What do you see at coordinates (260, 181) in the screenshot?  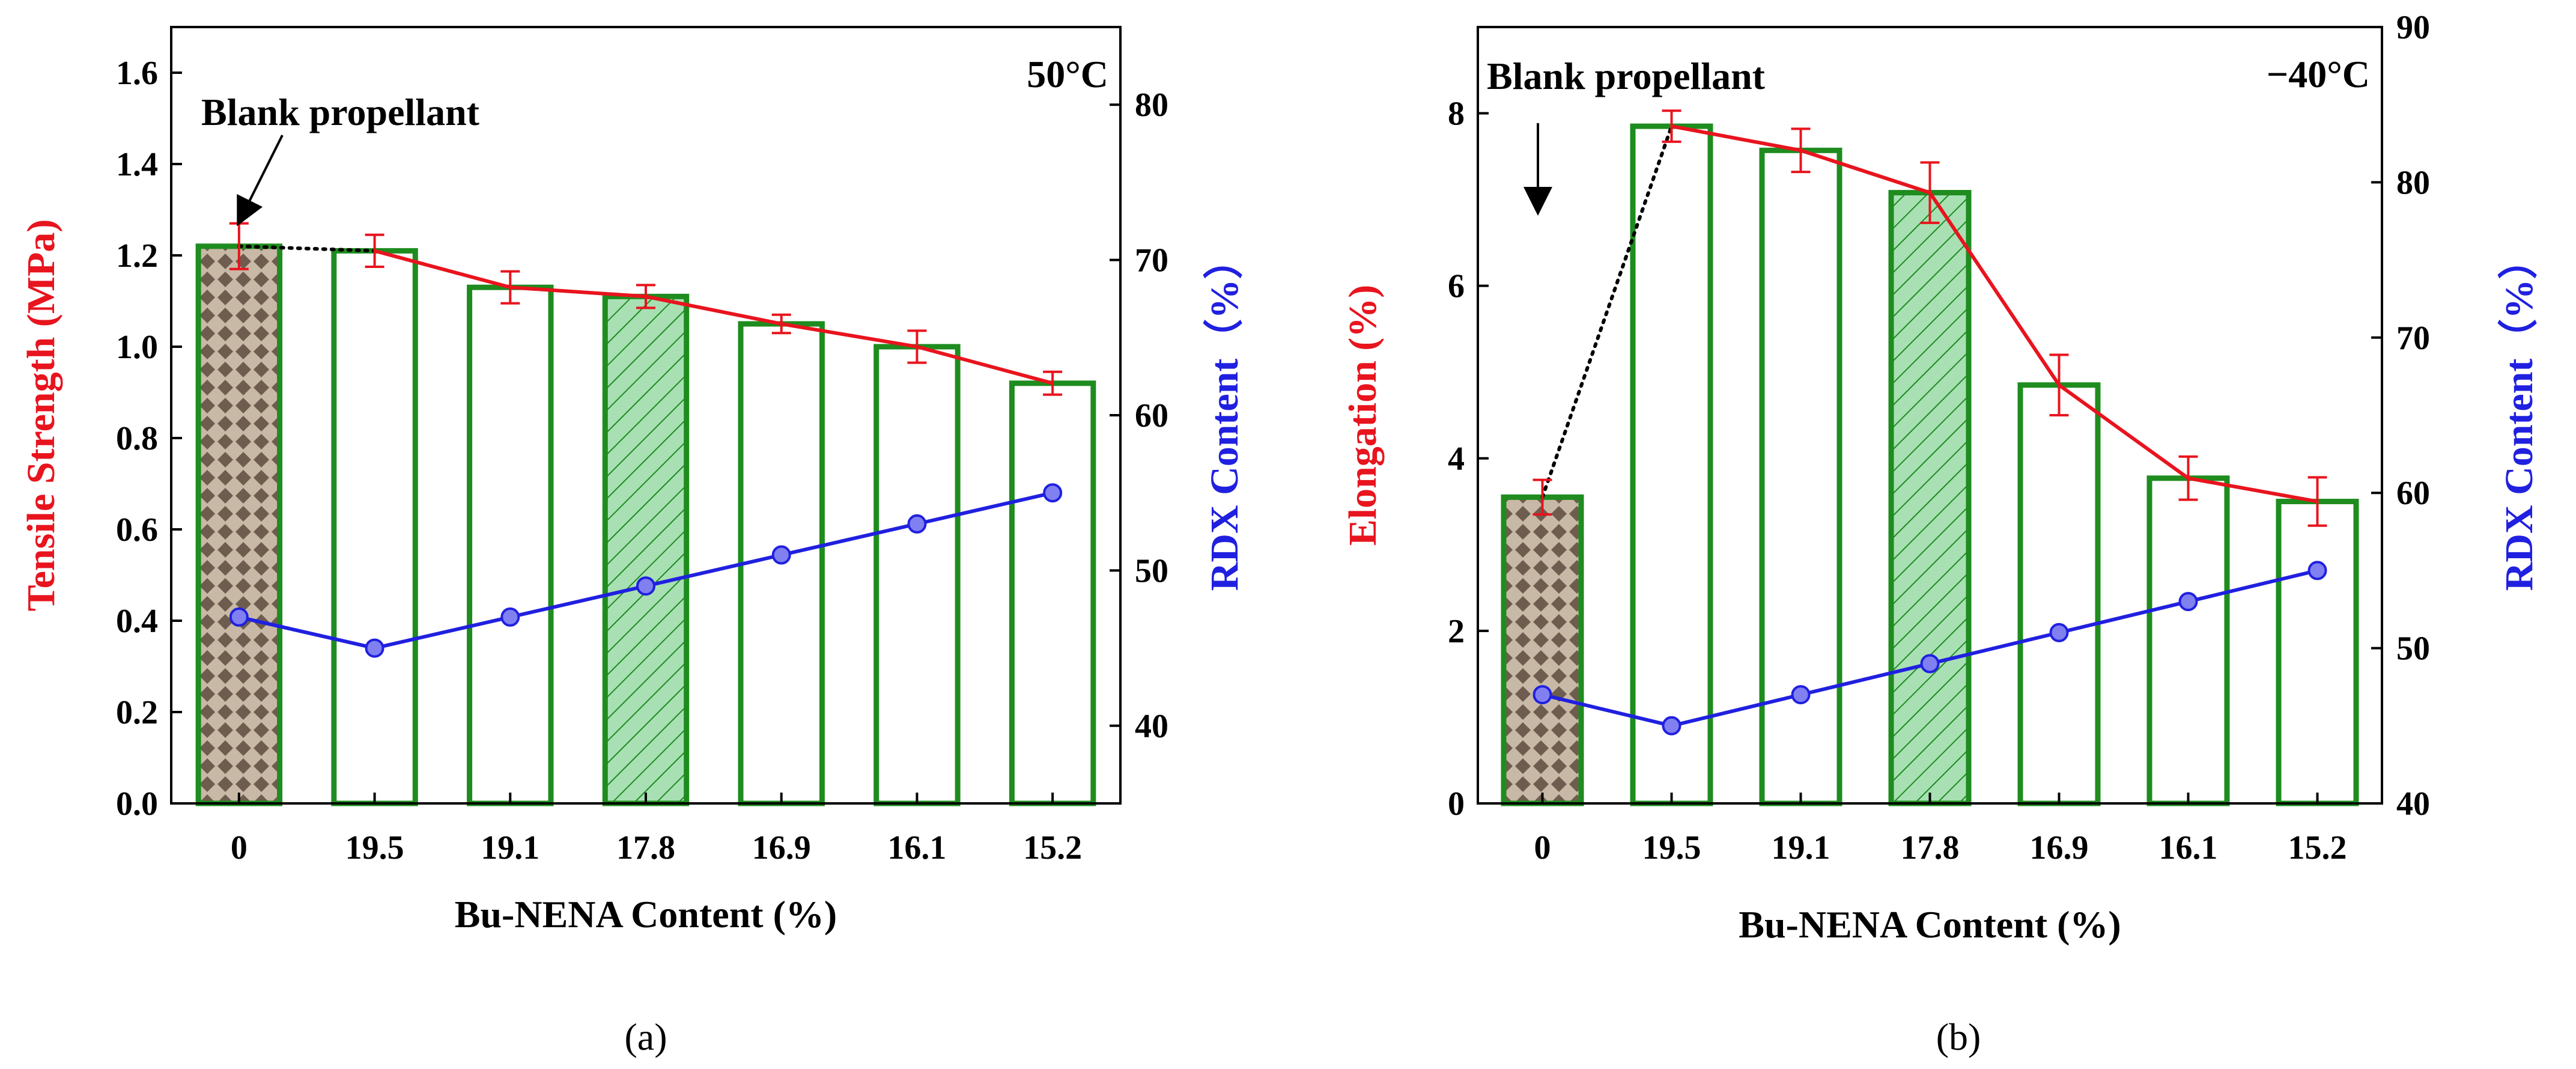 I see `panel-a-annotation-arrow` at bounding box center [260, 181].